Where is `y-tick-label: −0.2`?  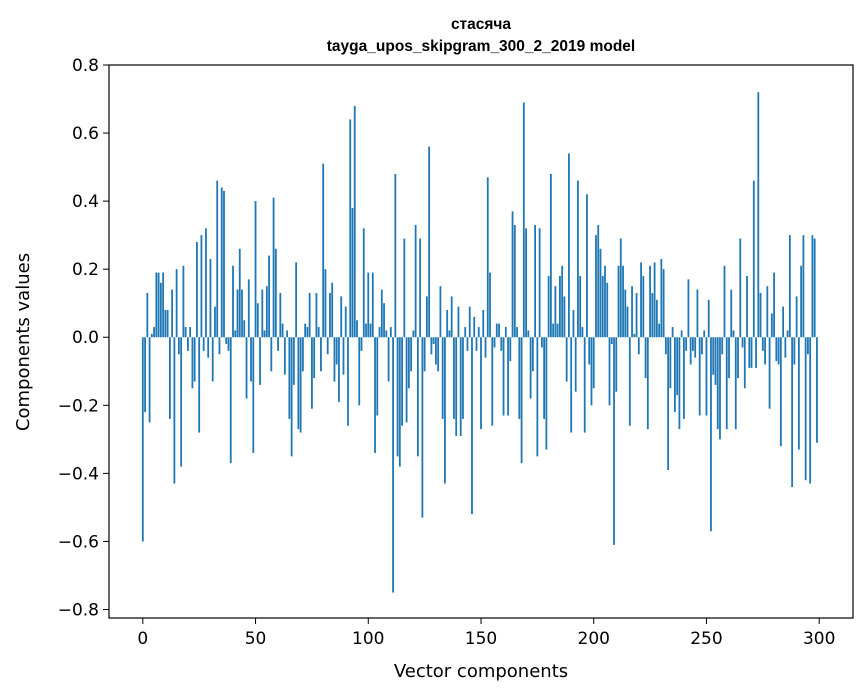 y-tick-label: −0.2 is located at coordinates (78, 406).